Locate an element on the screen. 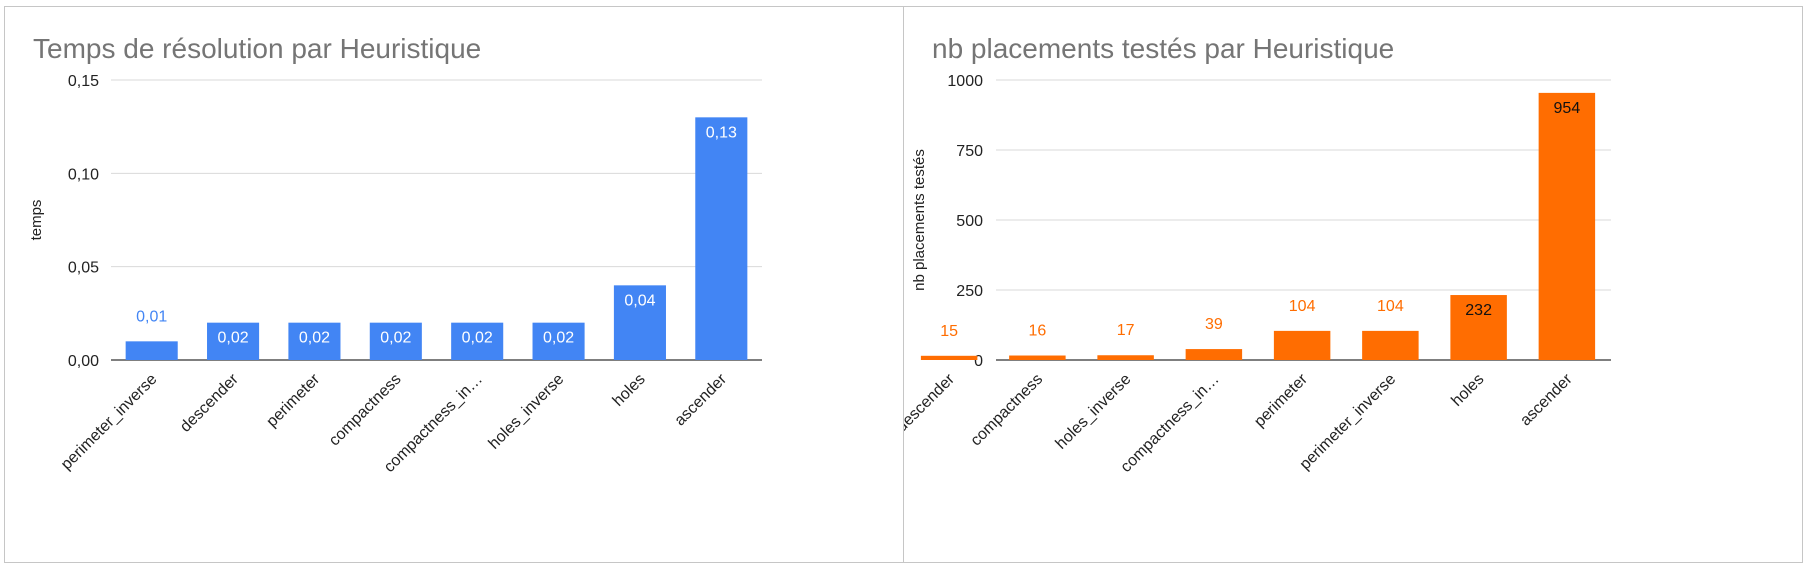  chart-title-placements: nb placements testés par Heuristique is located at coordinates (1163, 48).